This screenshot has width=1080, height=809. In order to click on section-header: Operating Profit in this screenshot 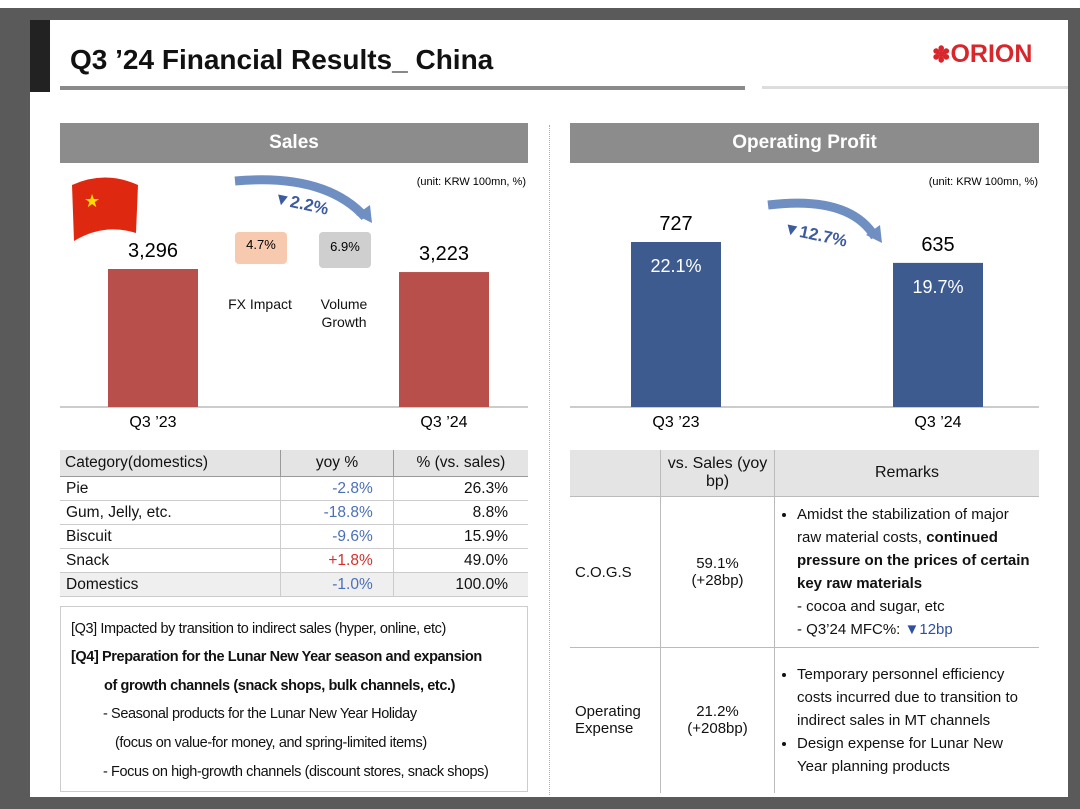, I will do `click(804, 143)`.